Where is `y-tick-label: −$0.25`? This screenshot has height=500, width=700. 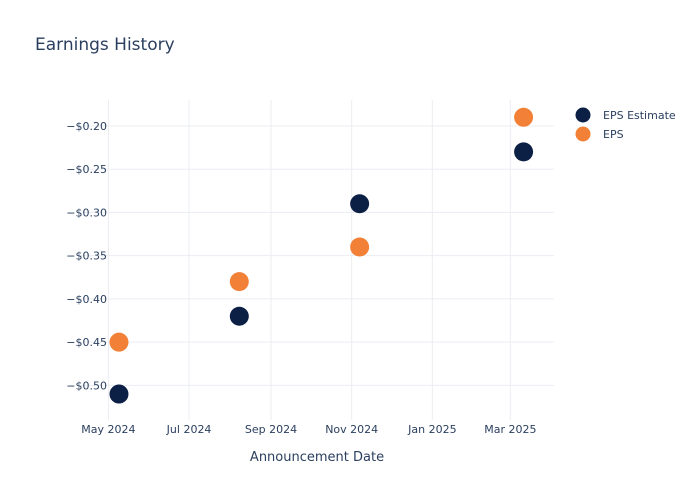 y-tick-label: −$0.25 is located at coordinates (86, 169).